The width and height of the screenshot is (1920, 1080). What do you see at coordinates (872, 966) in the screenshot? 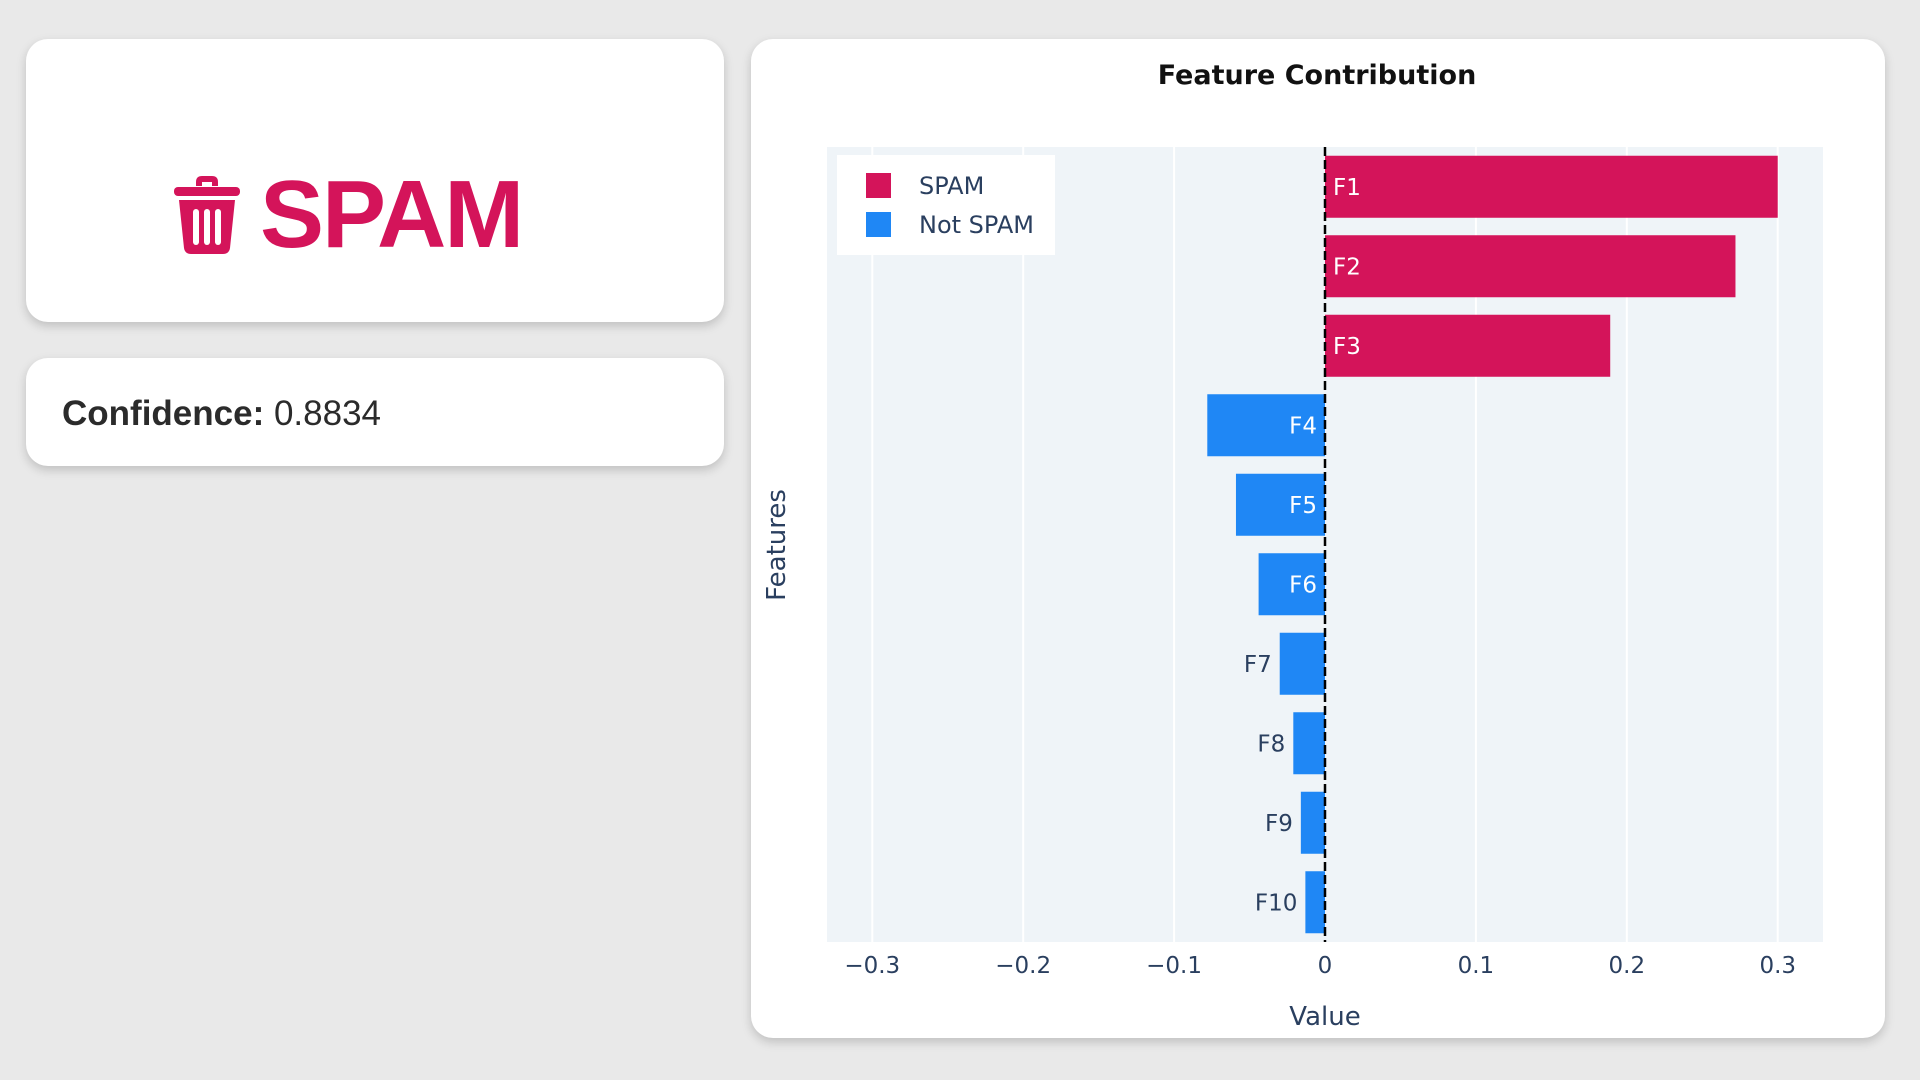
I see `x-tick-label: −0.3` at bounding box center [872, 966].